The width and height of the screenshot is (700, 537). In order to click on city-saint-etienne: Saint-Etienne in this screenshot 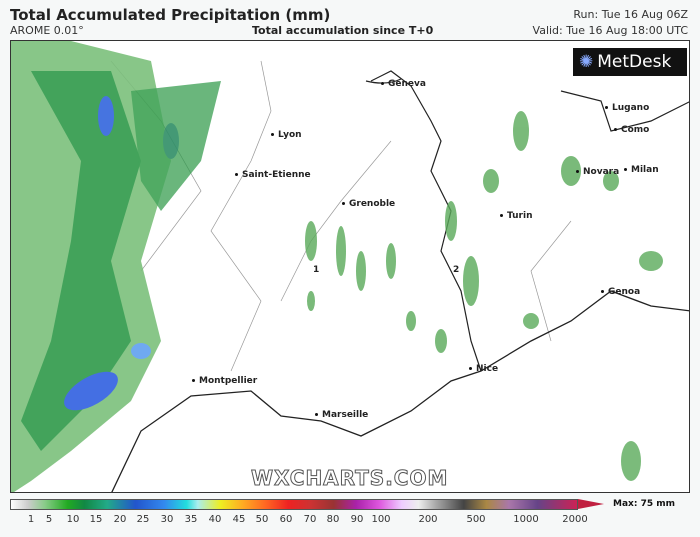, I will do `click(273, 175)`.